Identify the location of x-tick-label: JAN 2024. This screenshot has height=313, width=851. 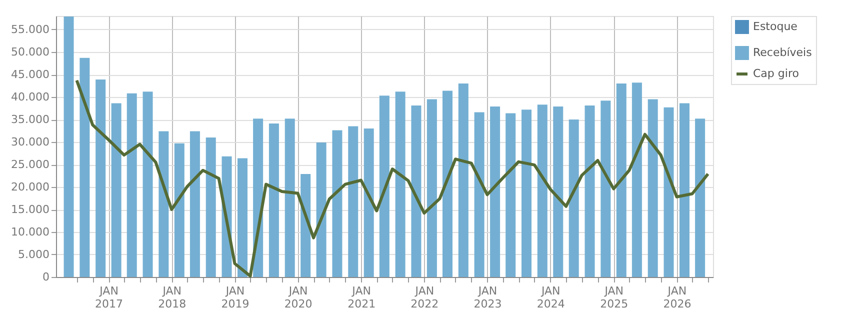
(550, 297).